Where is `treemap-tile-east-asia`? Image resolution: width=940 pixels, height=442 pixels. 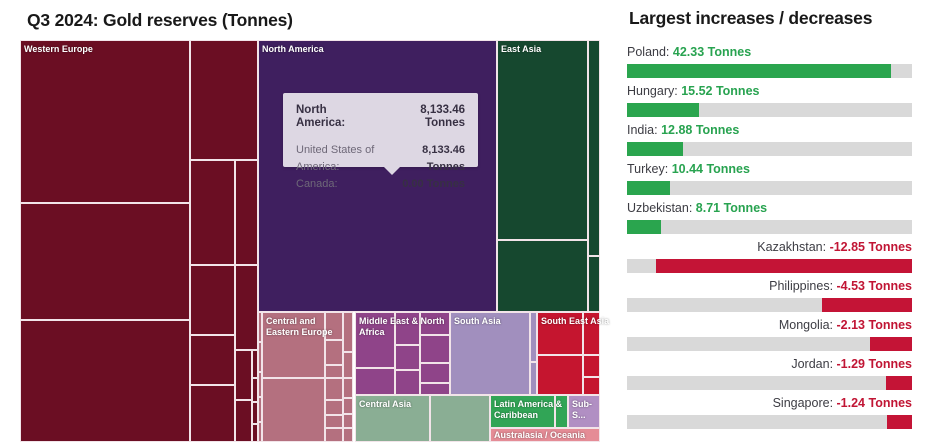
treemap-tile-east-asia is located at coordinates (542, 140).